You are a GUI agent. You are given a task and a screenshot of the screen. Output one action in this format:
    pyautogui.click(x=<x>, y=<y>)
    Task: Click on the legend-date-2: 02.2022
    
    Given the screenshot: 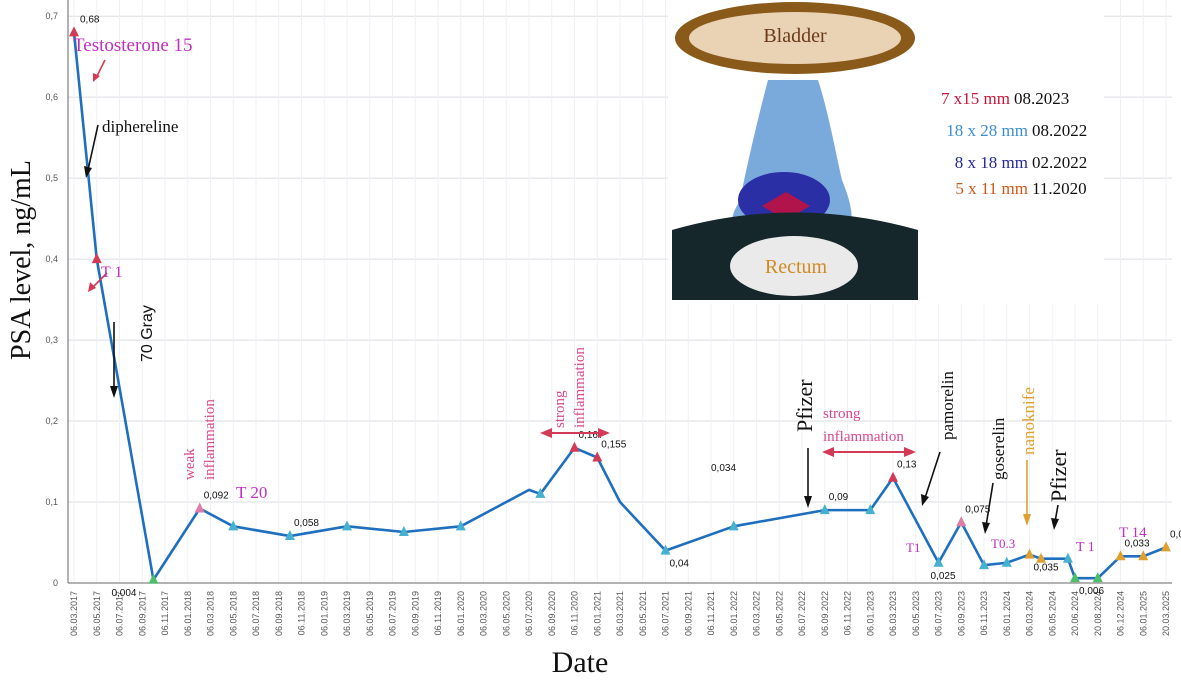 What is the action you would take?
    pyautogui.click(x=1059, y=162)
    